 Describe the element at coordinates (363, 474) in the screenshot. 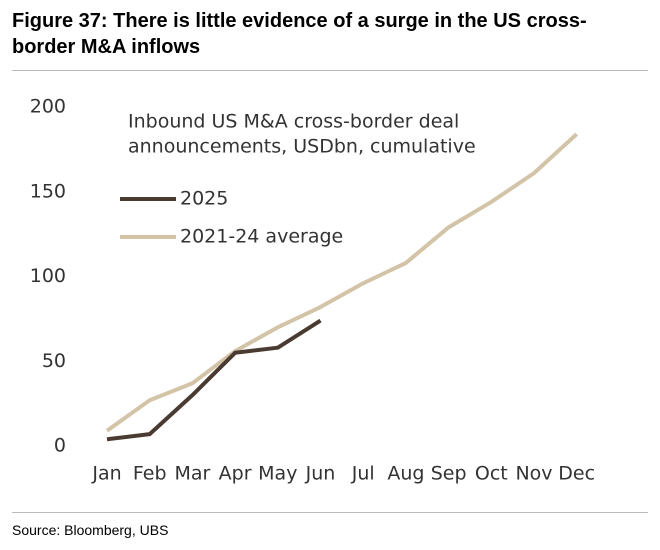

I see `x-tick-label: Jul` at that location.